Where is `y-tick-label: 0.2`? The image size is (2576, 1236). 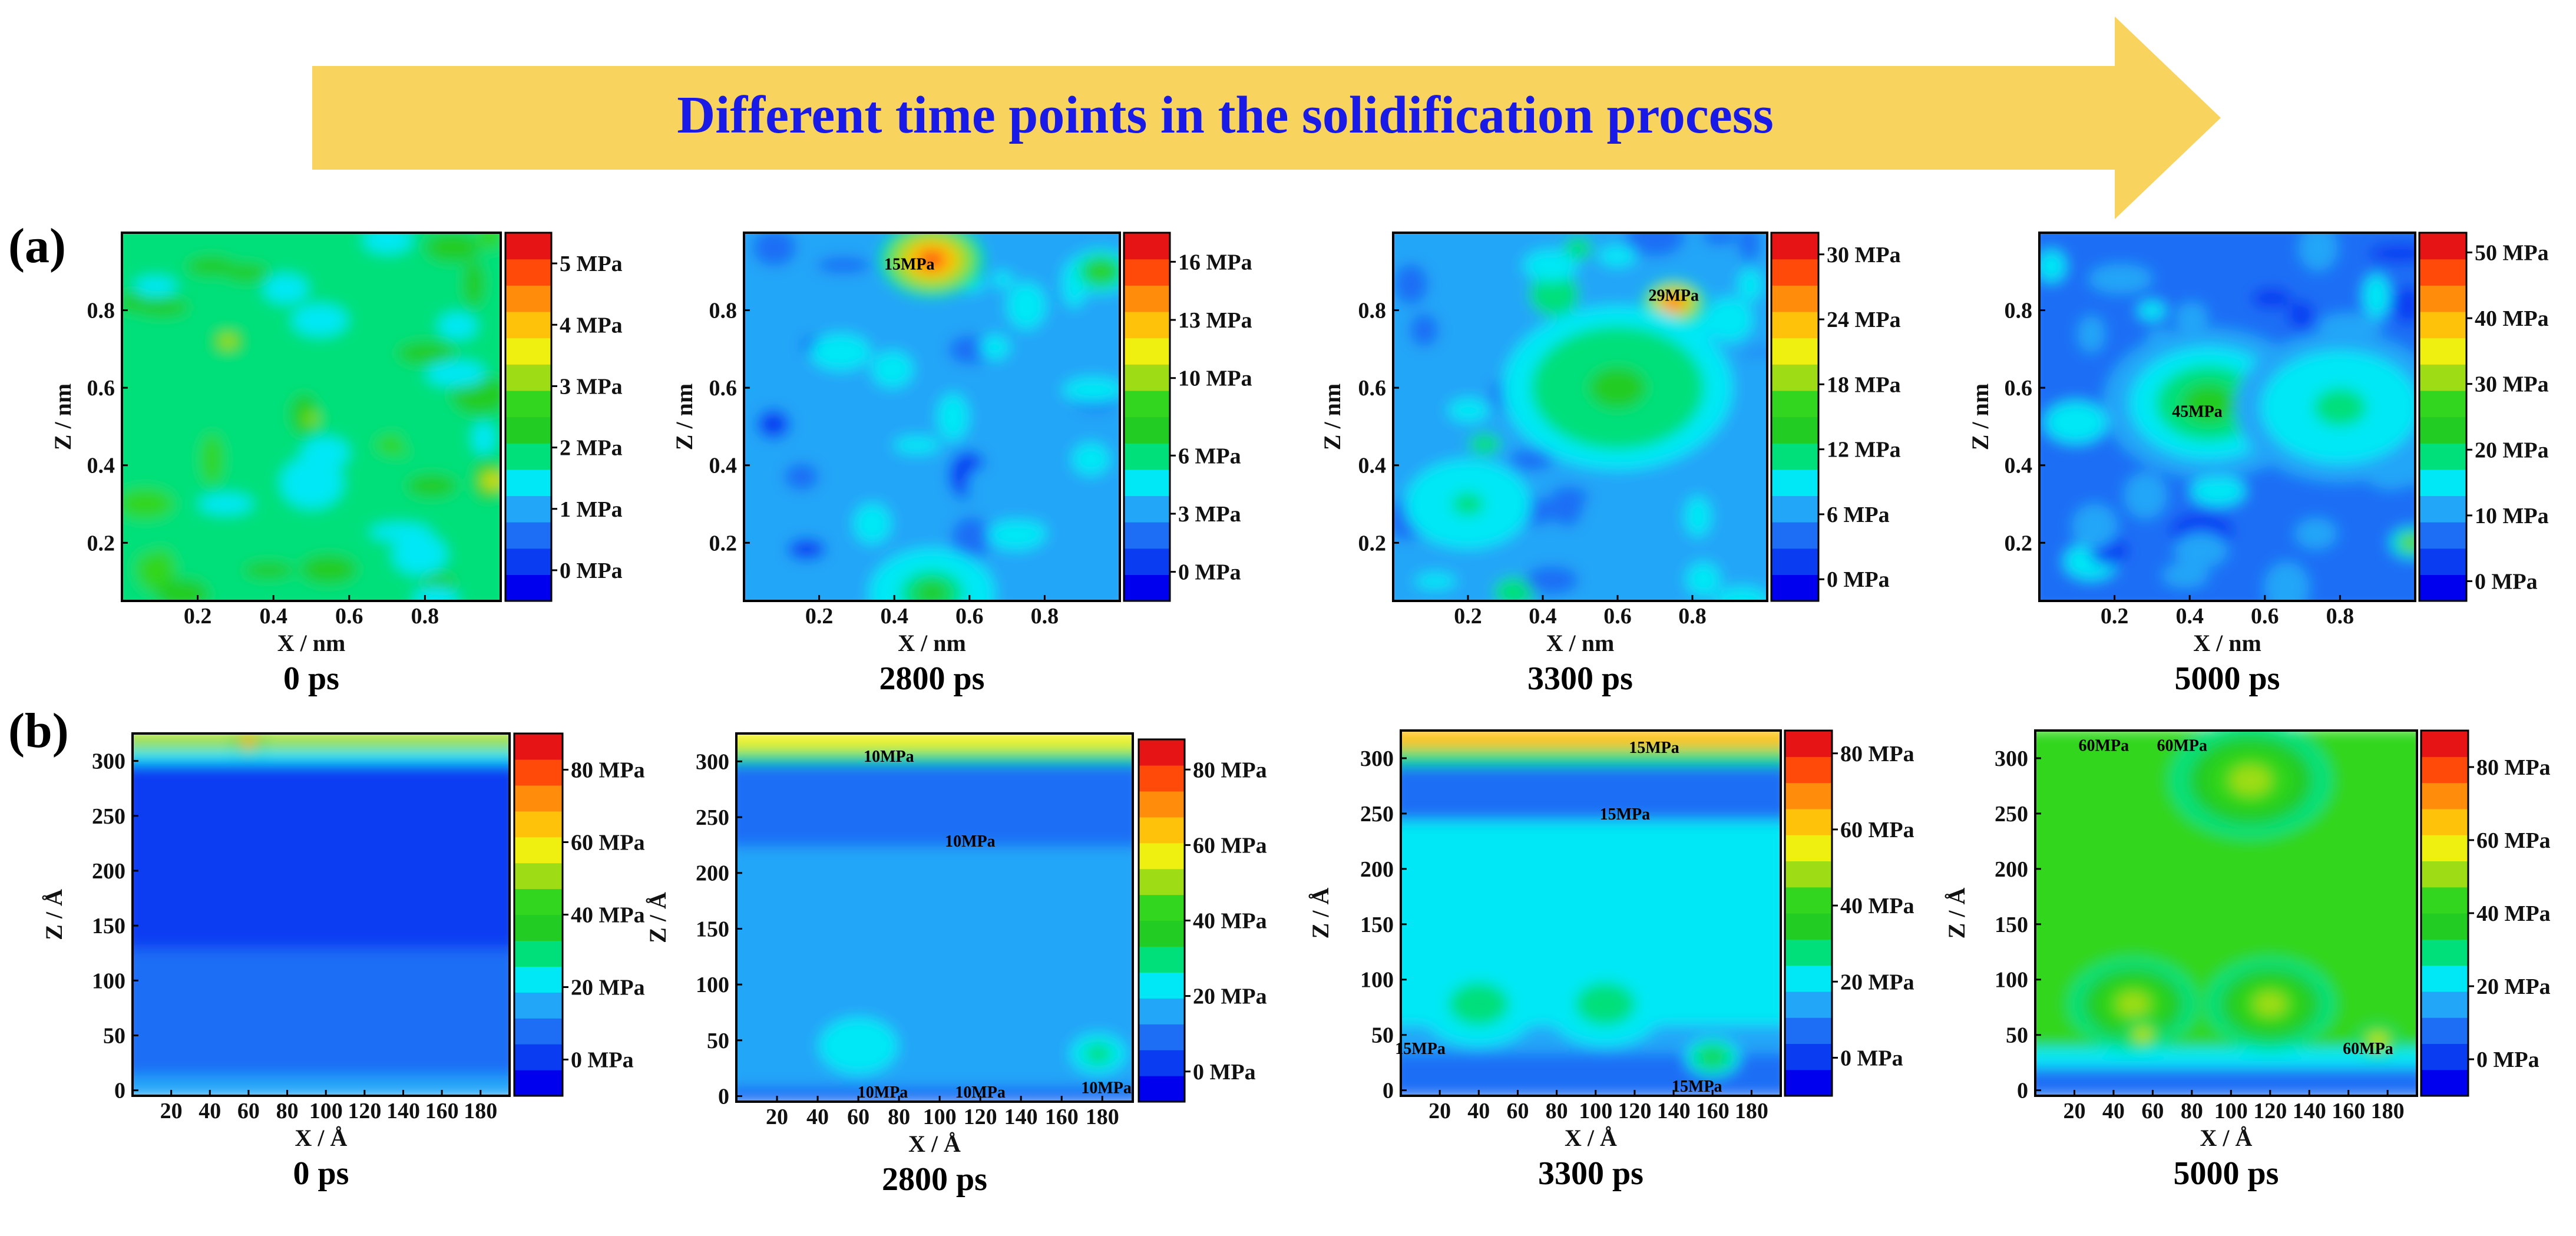 y-tick-label: 0.2 is located at coordinates (2019, 543).